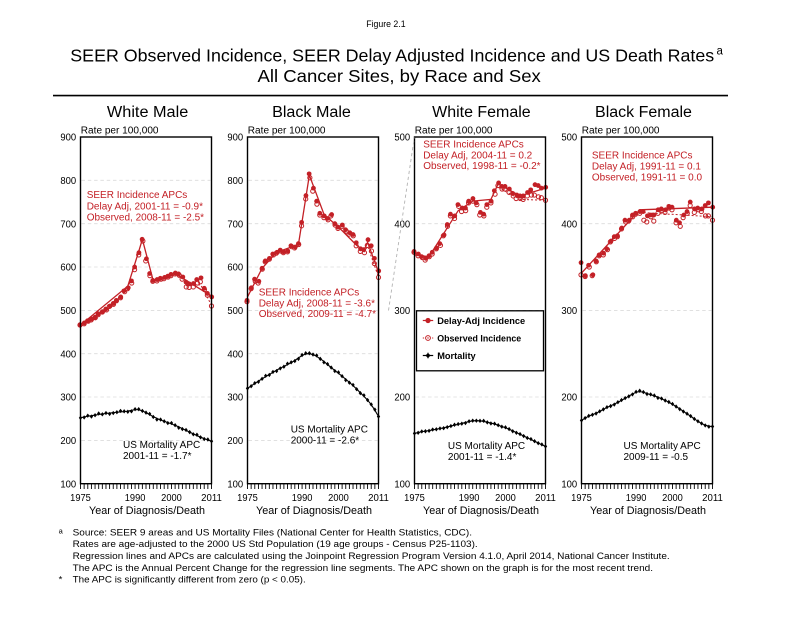 The height and width of the screenshot is (617, 792). Describe the element at coordinates (481, 321) in the screenshot. I see `svg-text: Delay-Adj Incidence` at that location.